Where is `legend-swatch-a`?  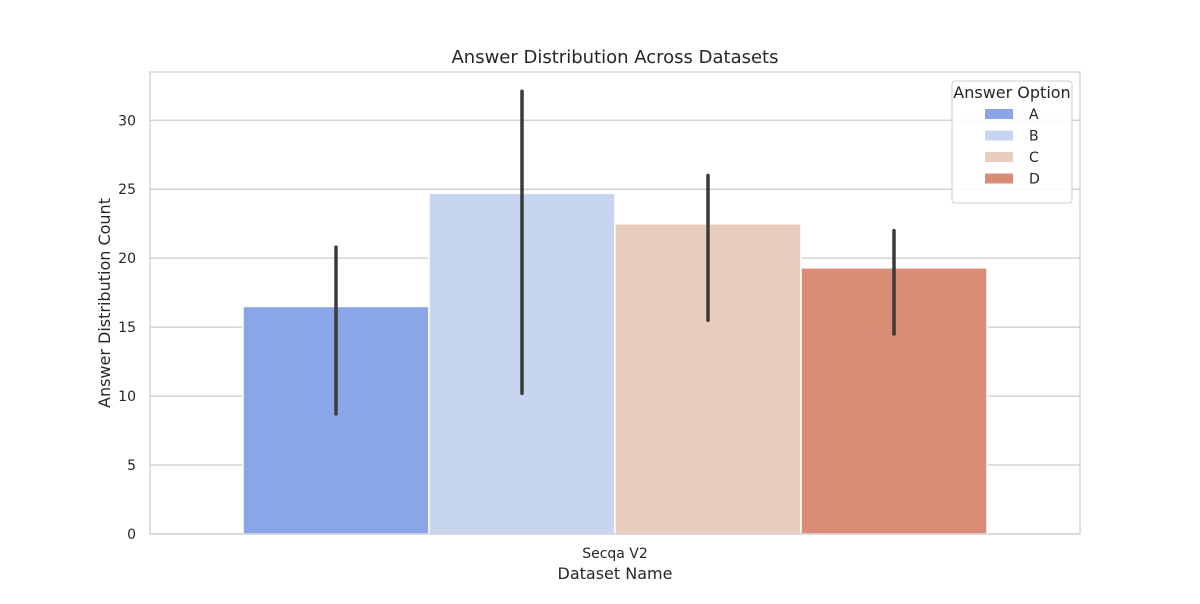
legend-swatch-a is located at coordinates (999, 114).